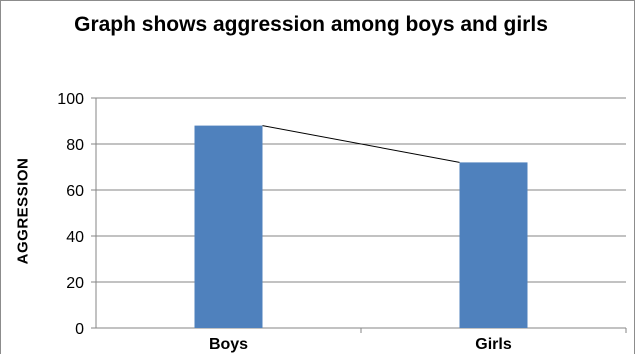  I want to click on bar-boys, so click(228, 226).